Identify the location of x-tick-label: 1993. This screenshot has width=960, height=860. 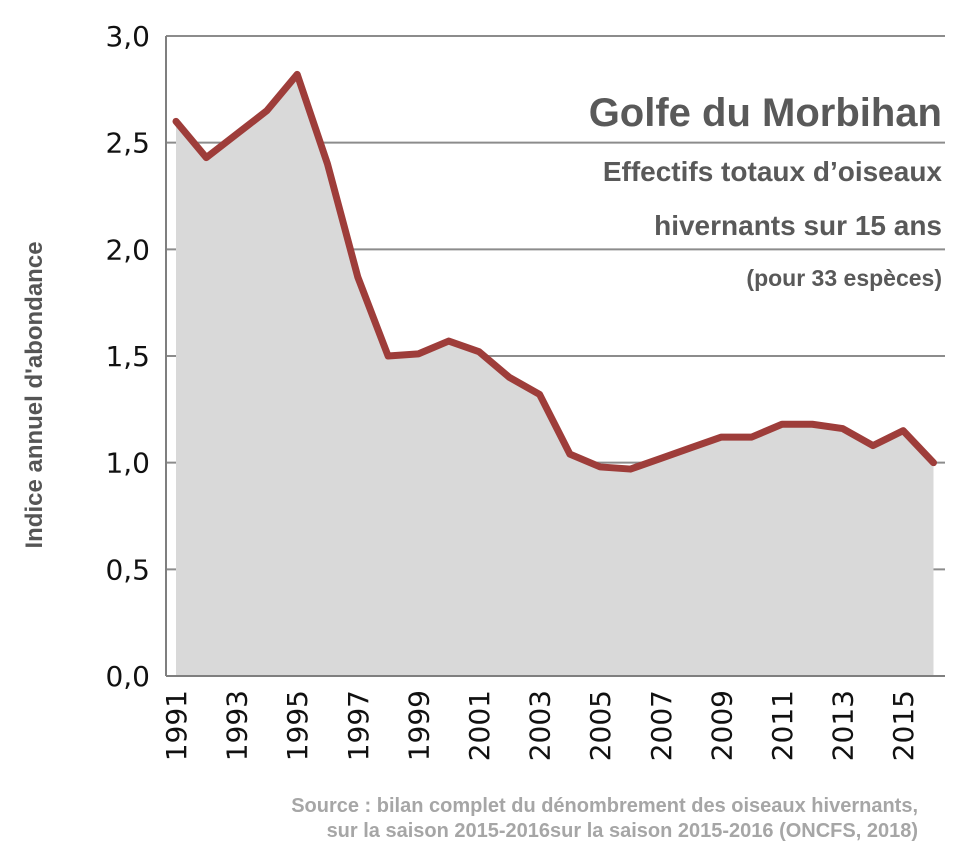
(237, 725).